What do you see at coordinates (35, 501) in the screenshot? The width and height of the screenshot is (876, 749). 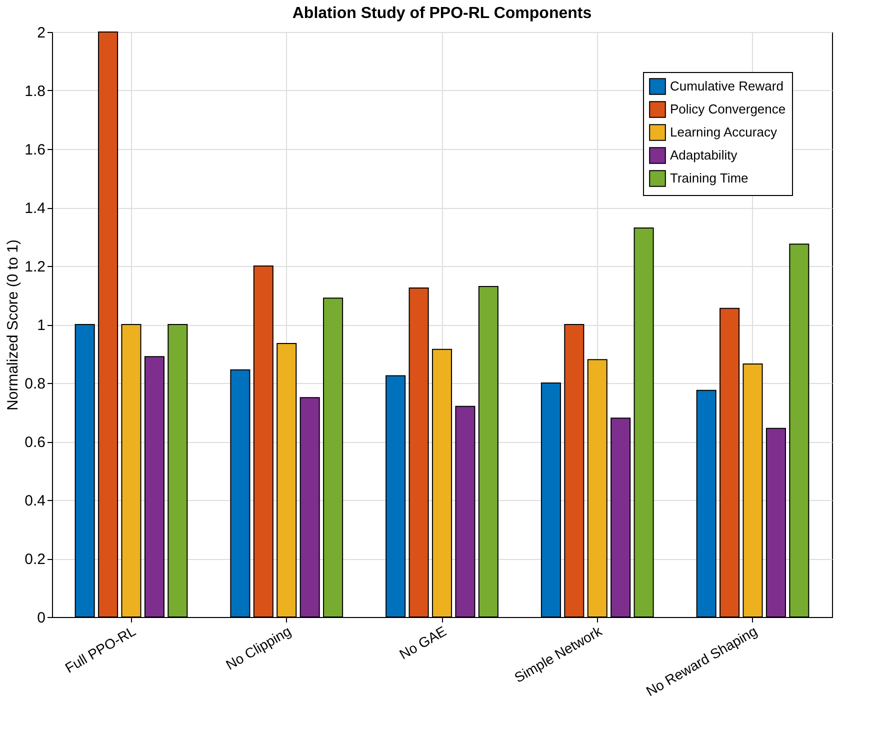 I see `y-tick-label: 0.4` at bounding box center [35, 501].